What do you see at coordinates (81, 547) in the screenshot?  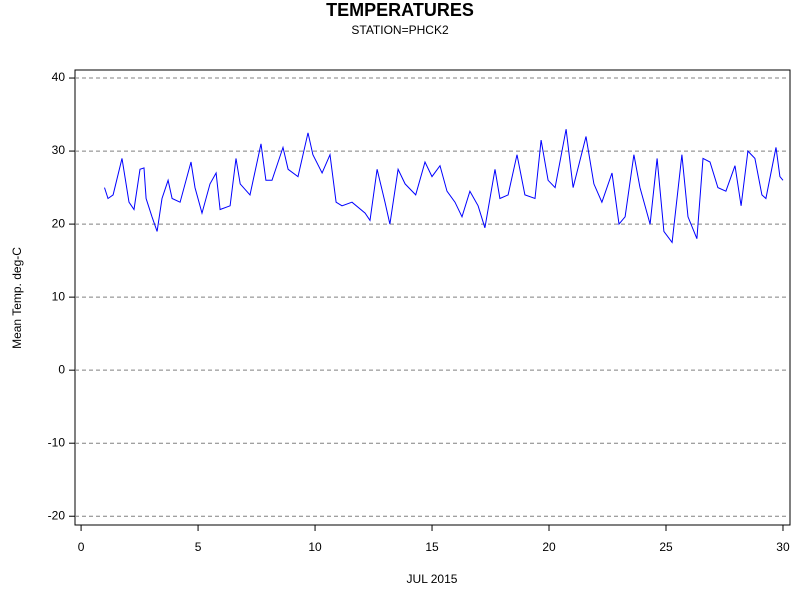 I see `x-tick-label: 0` at bounding box center [81, 547].